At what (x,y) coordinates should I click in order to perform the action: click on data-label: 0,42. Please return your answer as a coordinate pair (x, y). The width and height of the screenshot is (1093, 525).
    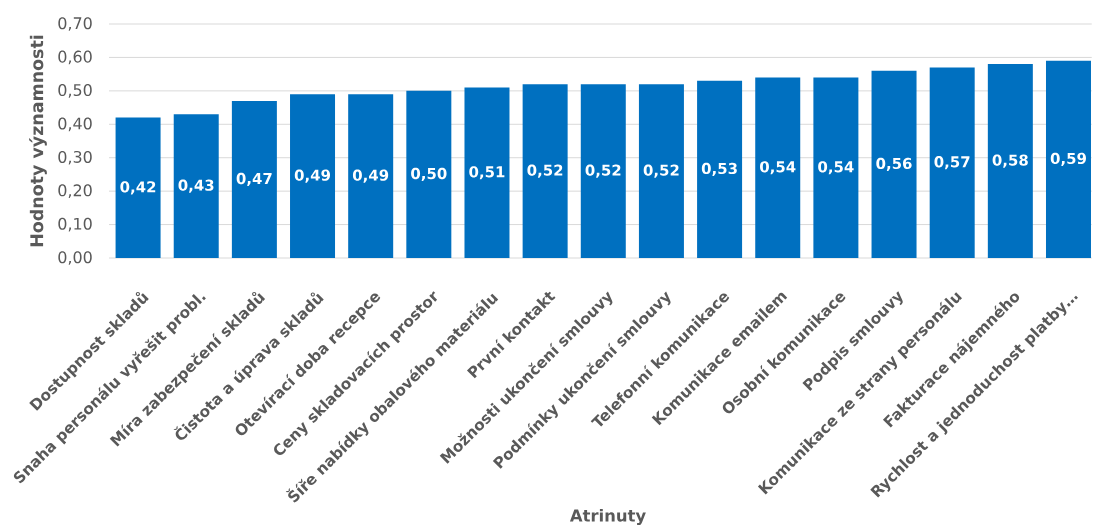
    Looking at the image, I should click on (138, 188).